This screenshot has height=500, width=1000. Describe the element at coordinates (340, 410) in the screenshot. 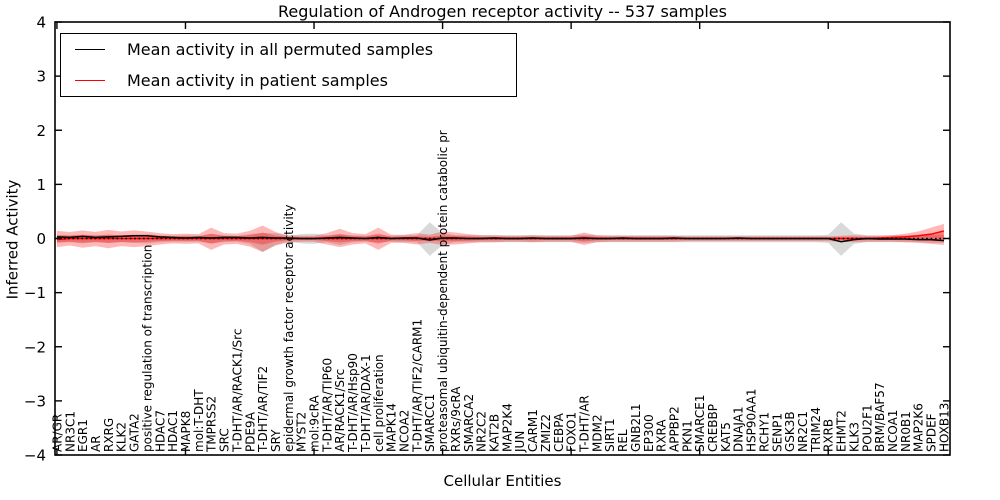

I see `x-category-label: AR/RACK1/Src` at that location.